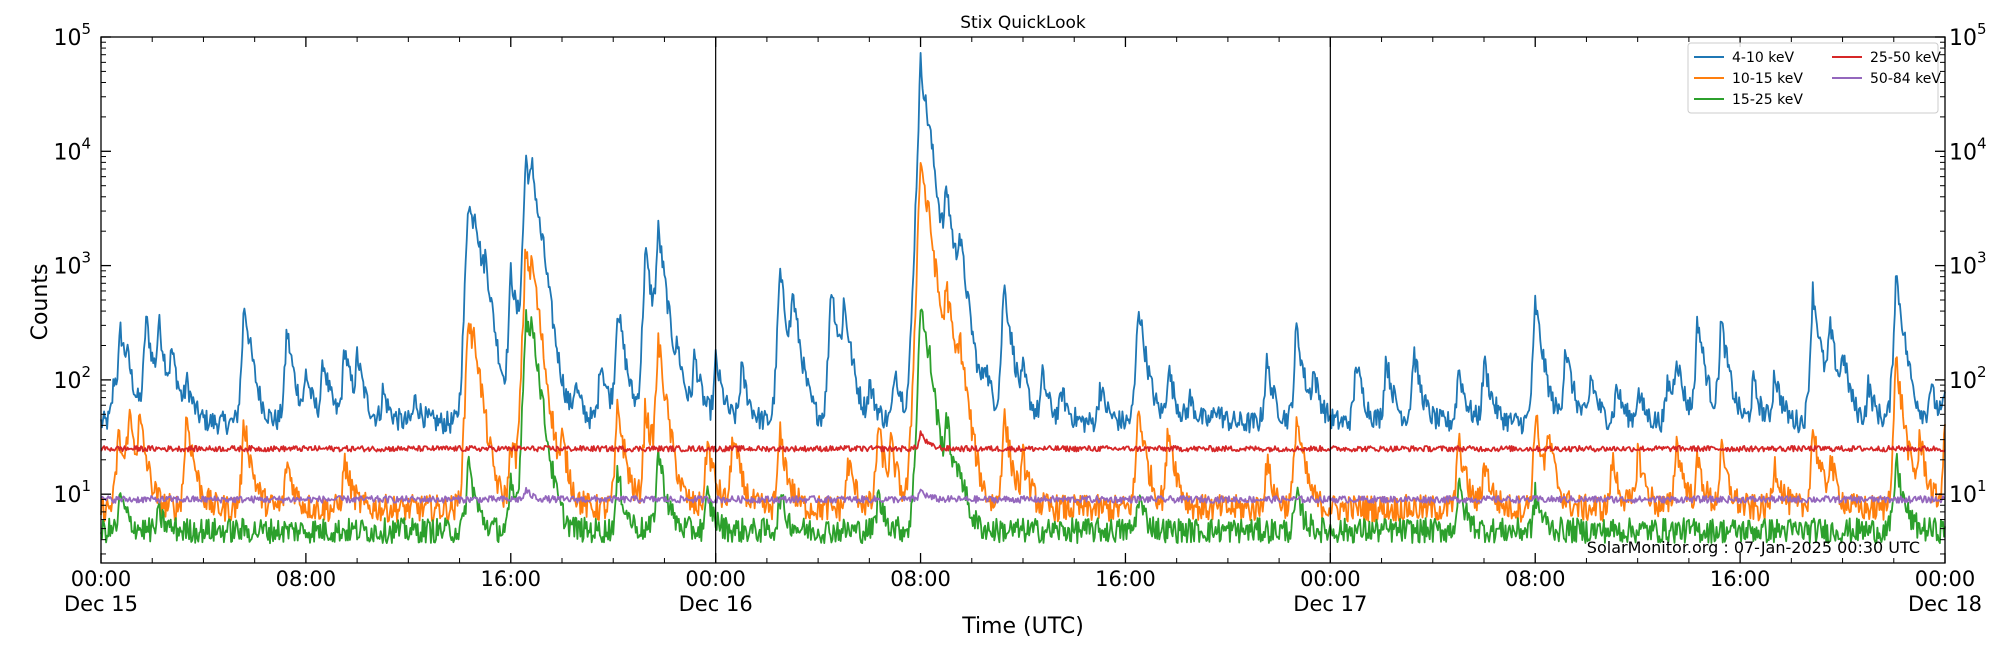  I want to click on solarmonitor-annotation: SolarMonitor.org : 07-Jan-2025 00:30 UTC, so click(1753, 547).